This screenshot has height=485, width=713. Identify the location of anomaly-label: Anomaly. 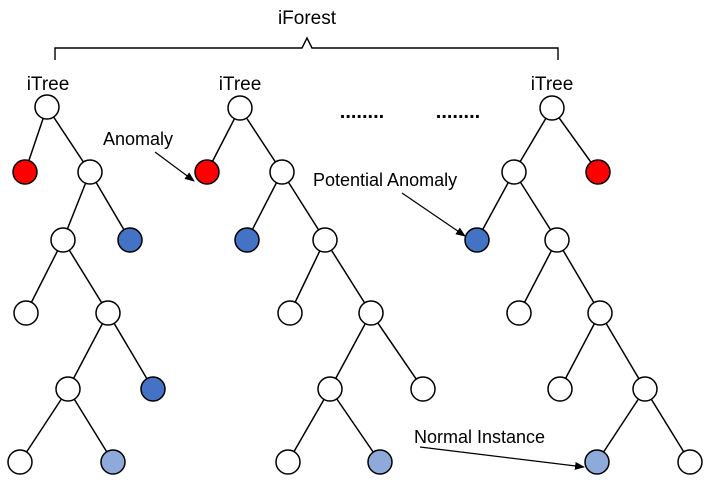
(138, 139).